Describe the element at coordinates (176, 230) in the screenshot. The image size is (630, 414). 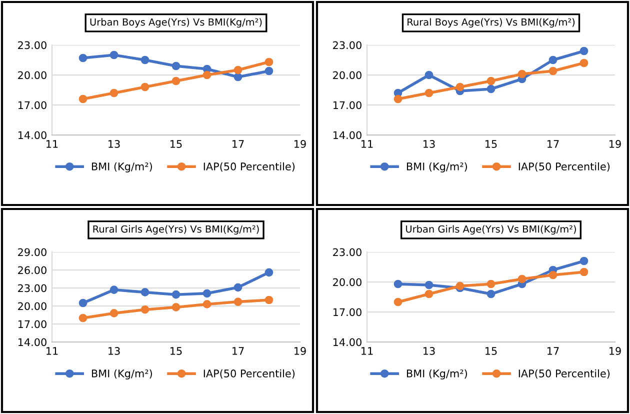
I see `chart-title: Rural Girls Age(Yrs) Vs BMI(Kg/m²)` at that location.